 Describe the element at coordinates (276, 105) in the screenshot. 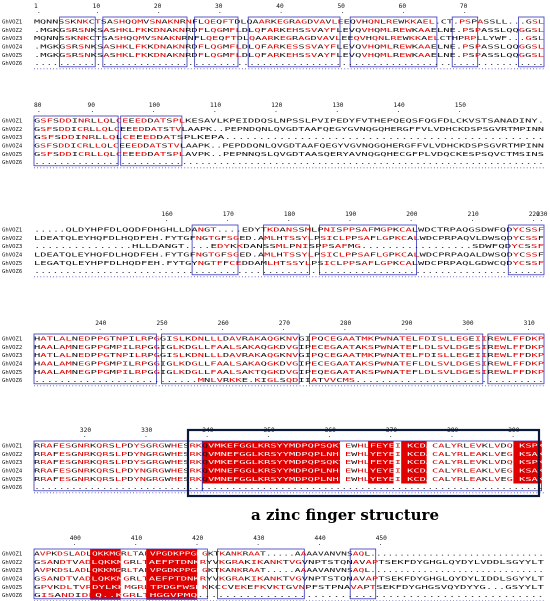

I see `ruler-label: 120` at that location.